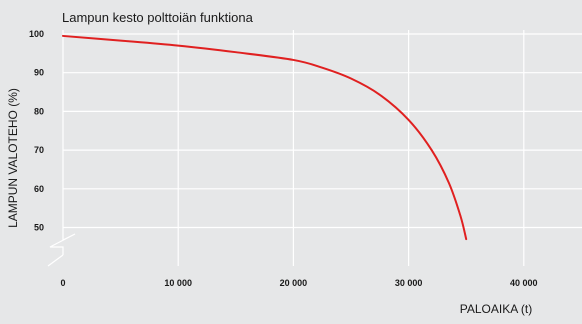  I want to click on x-tick-label: 0, so click(62, 283).